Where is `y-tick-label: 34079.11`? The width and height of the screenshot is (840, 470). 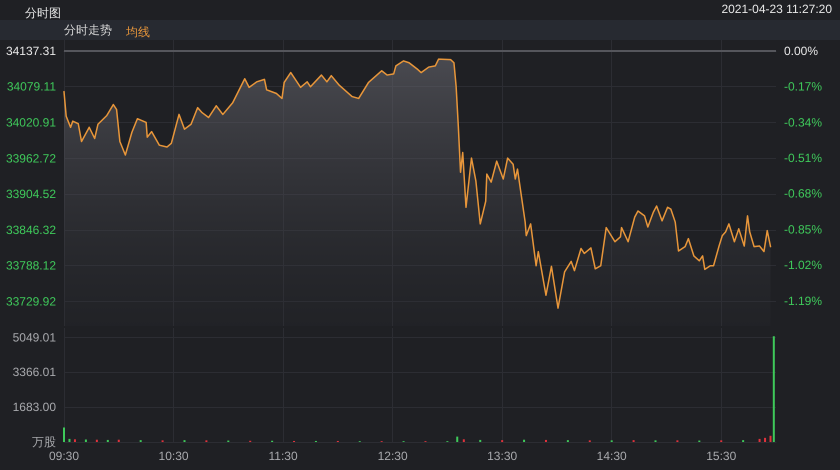
y-tick-label: 34079.11 is located at coordinates (31, 87).